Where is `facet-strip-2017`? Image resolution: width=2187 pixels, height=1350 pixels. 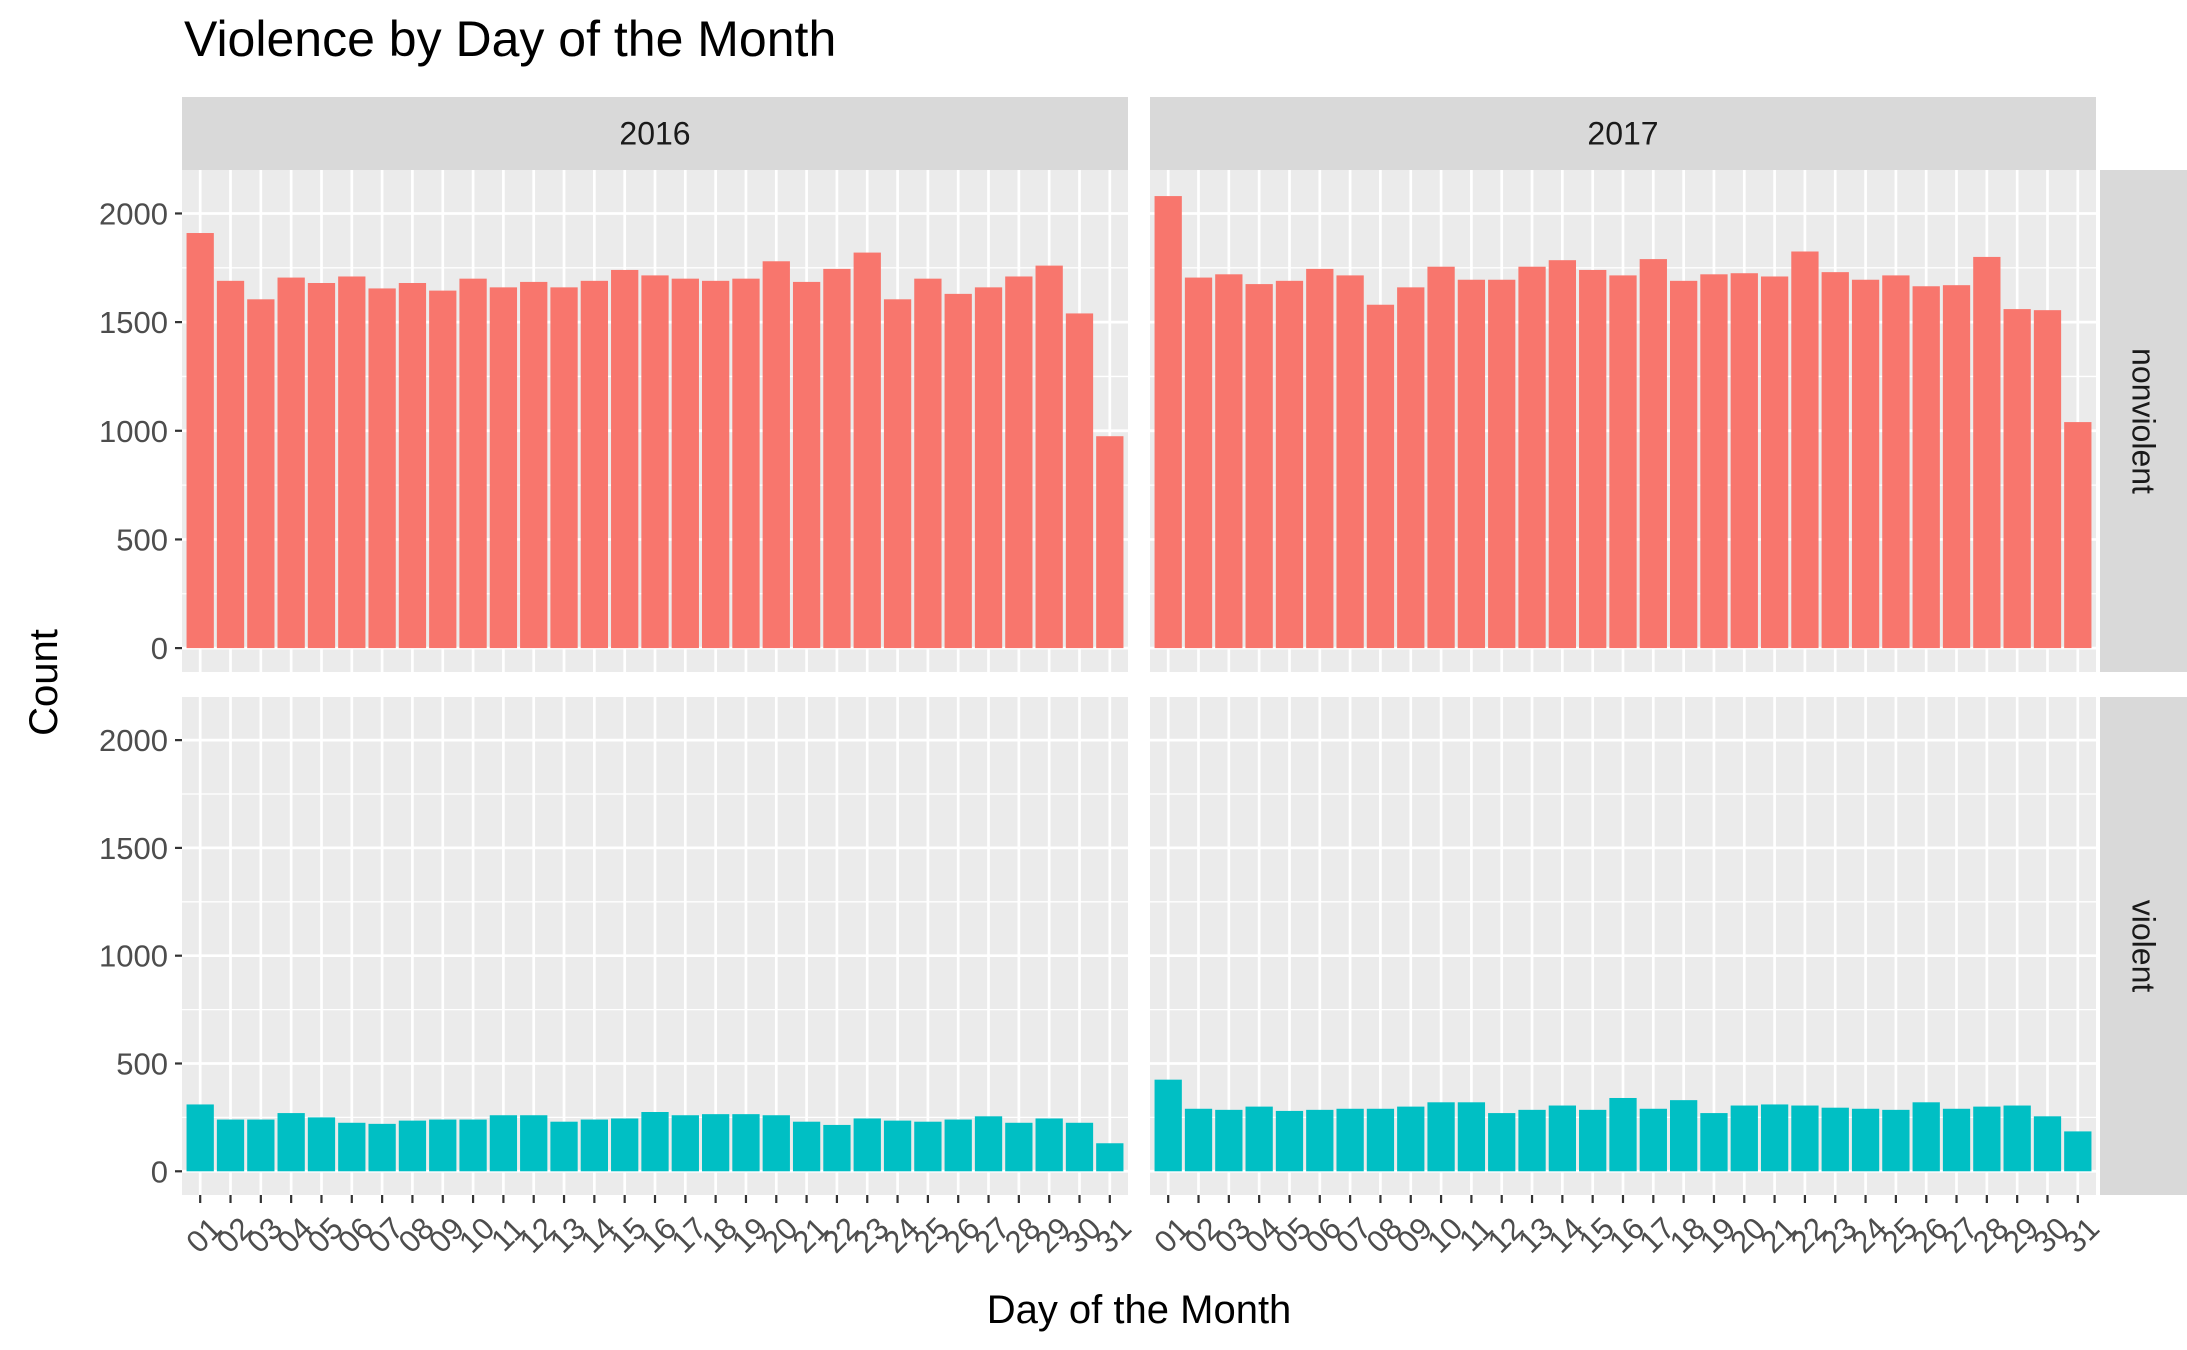
facet-strip-2017 is located at coordinates (1623, 133).